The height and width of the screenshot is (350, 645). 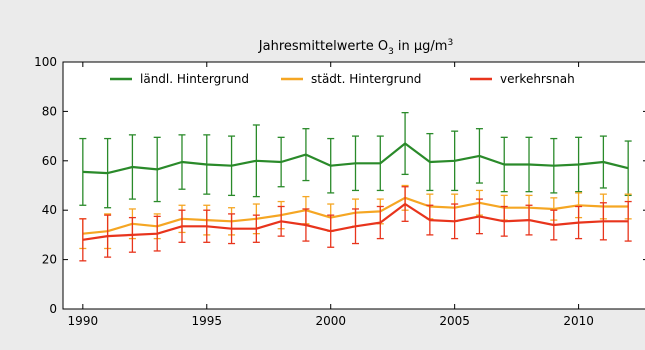 I want to click on y-tick-label: 0, so click(x=53, y=309).